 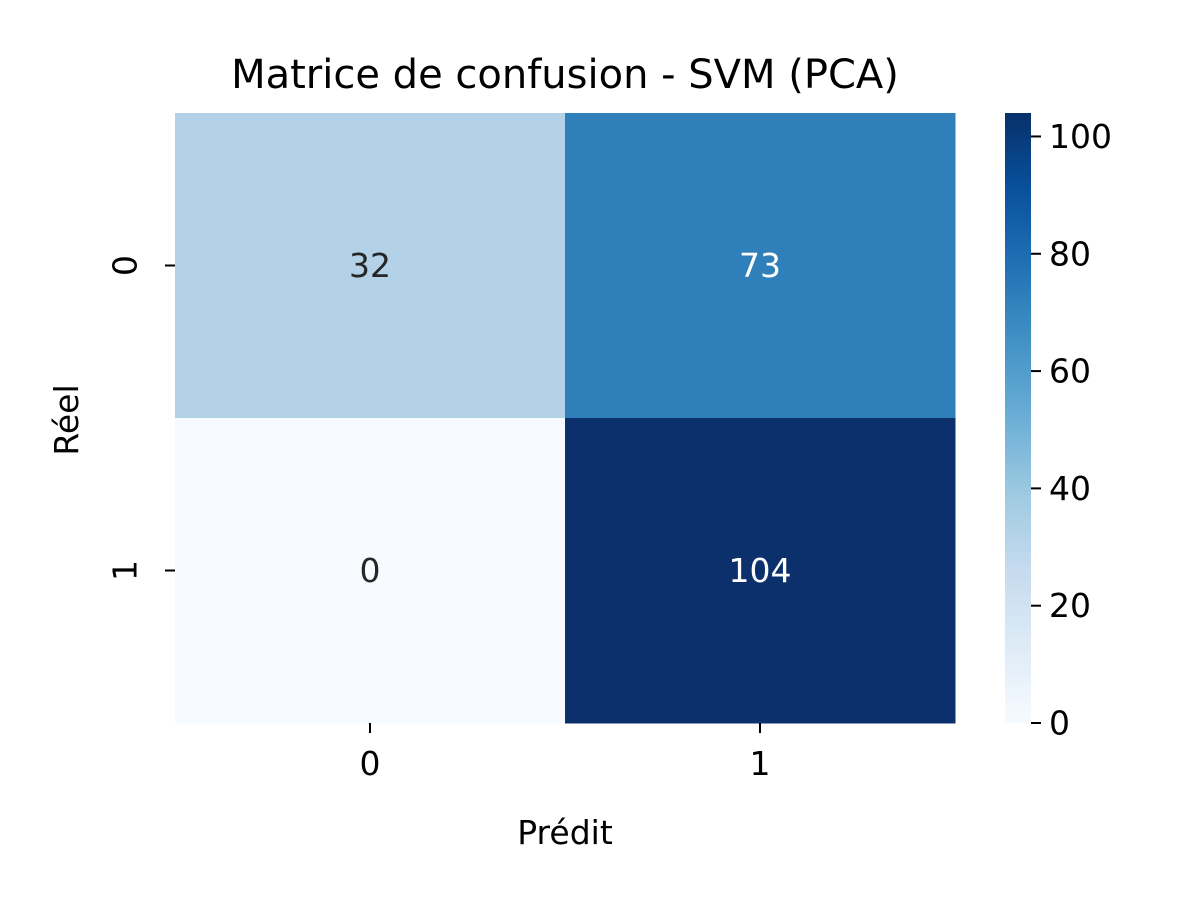 What do you see at coordinates (1059, 723) in the screenshot?
I see `colorbar-tick-label: 0` at bounding box center [1059, 723].